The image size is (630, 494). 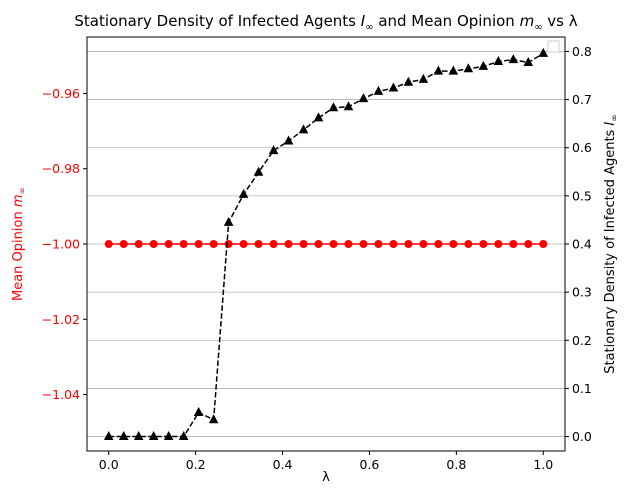 I want to click on y-left-tick-label: −0.98, so click(x=61, y=168).